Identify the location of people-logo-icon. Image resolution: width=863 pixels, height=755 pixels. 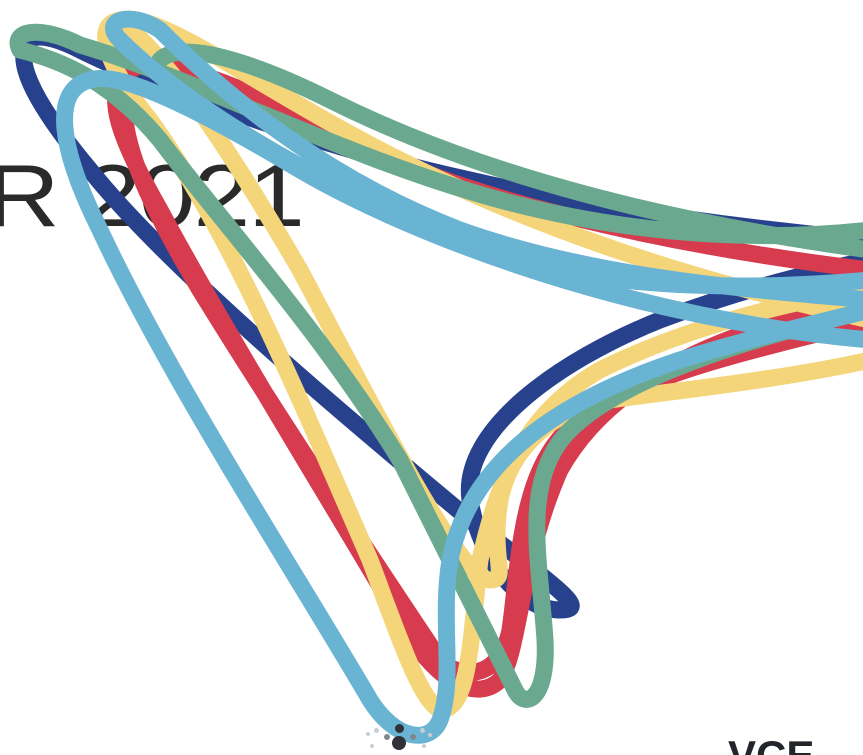
(399, 739).